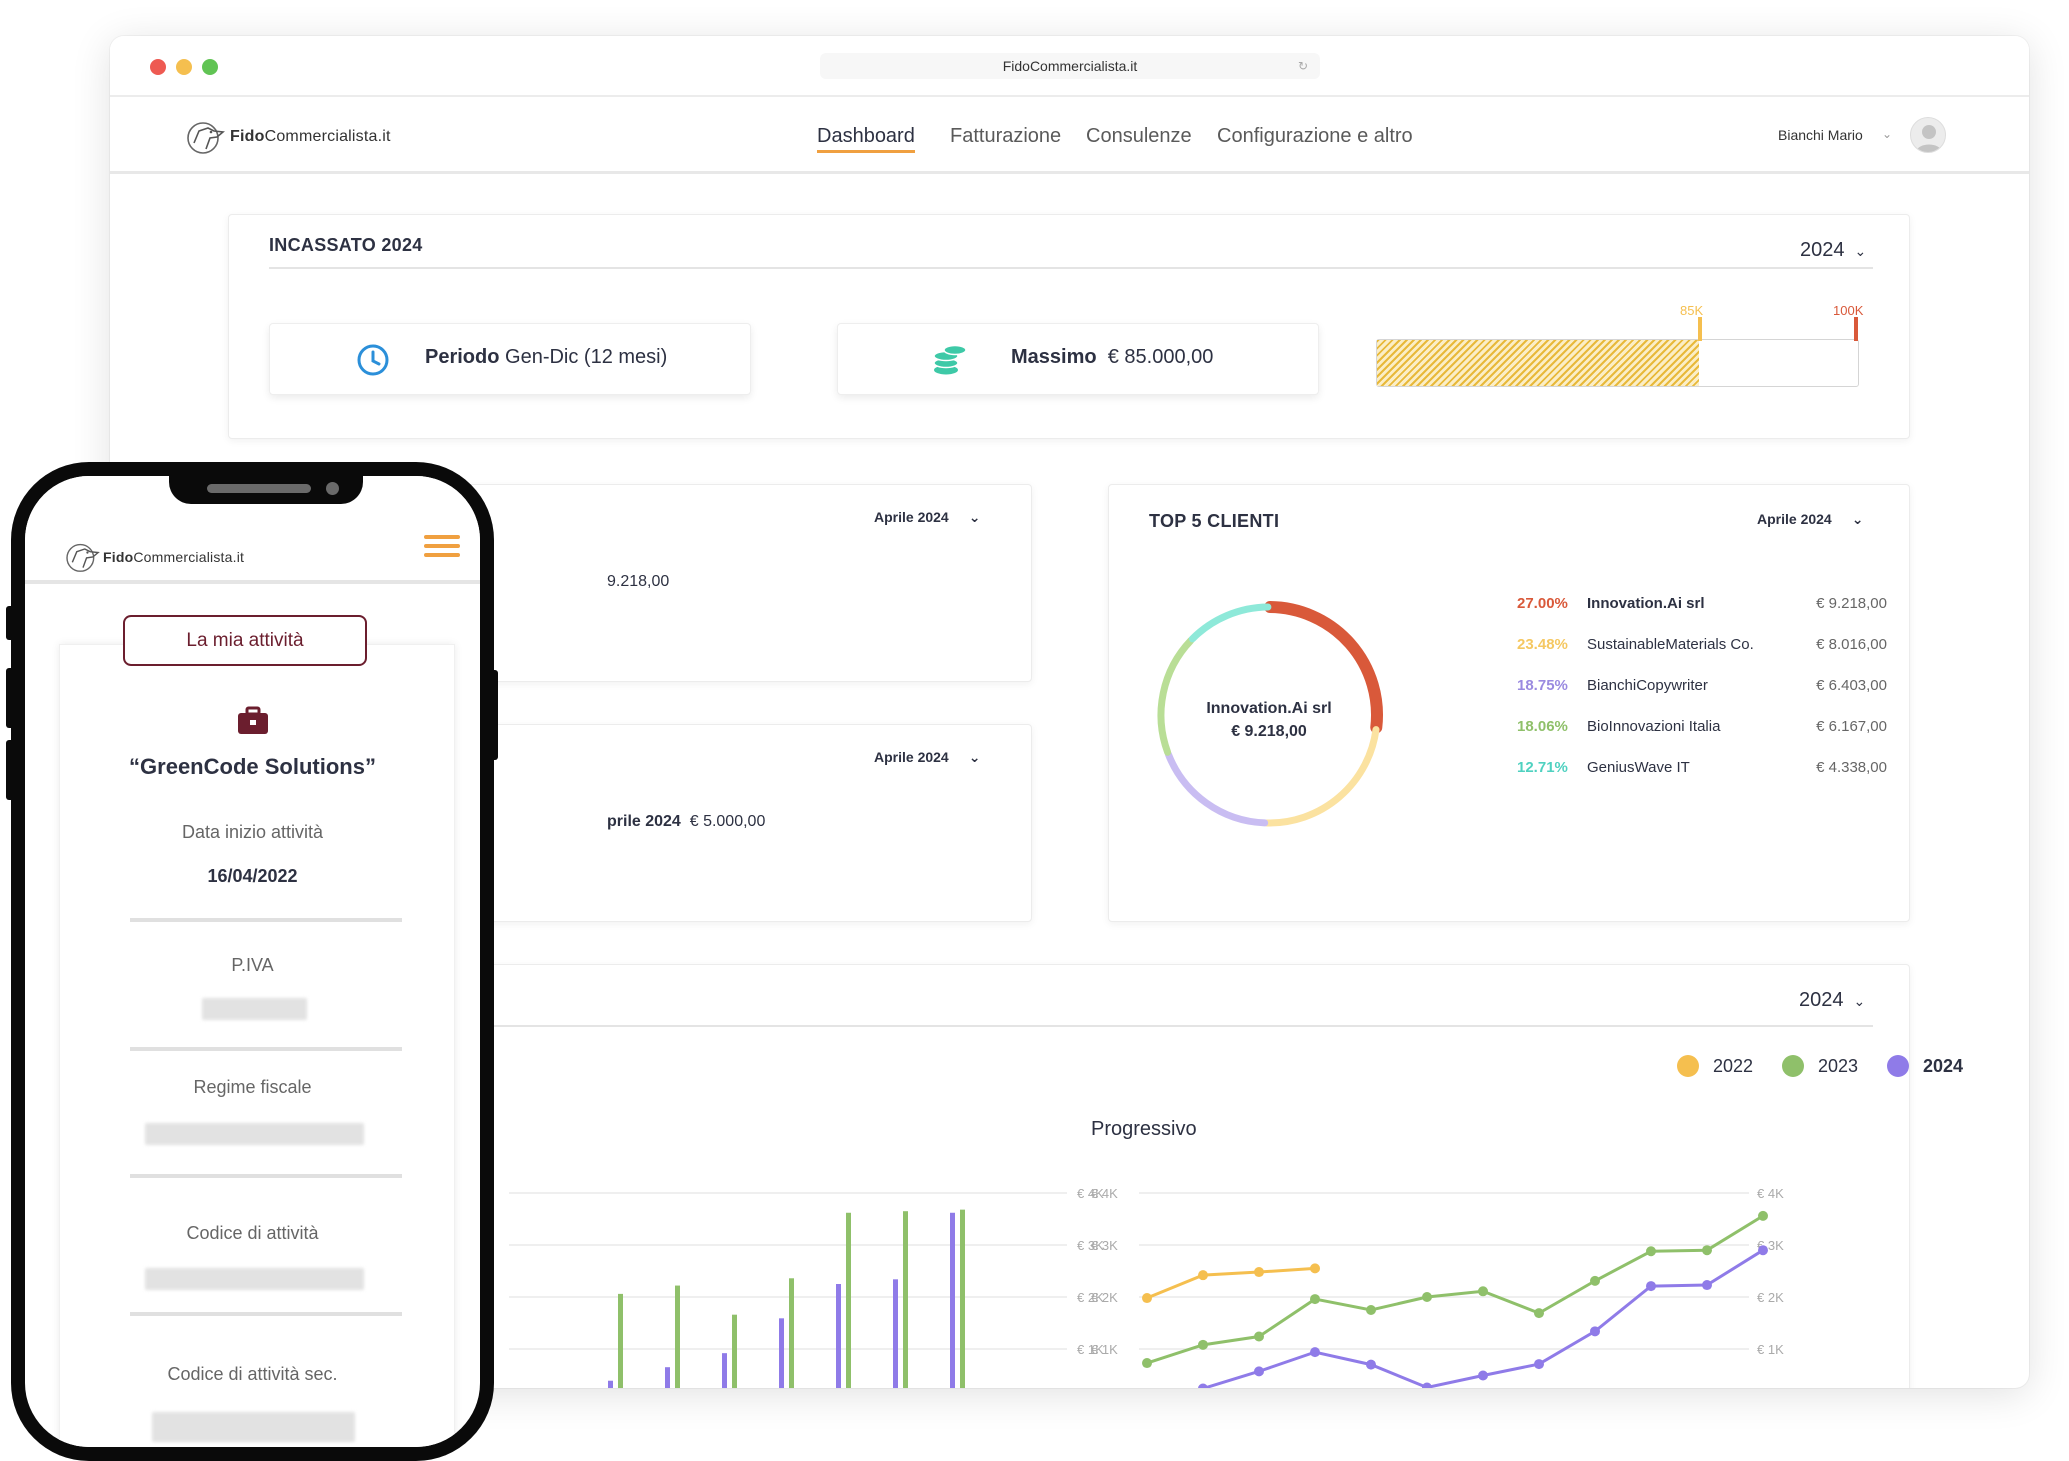  What do you see at coordinates (1707, 730) in the screenshot?
I see `client-row: 18.06% BioInnovazioni Italia € 6.167,00` at bounding box center [1707, 730].